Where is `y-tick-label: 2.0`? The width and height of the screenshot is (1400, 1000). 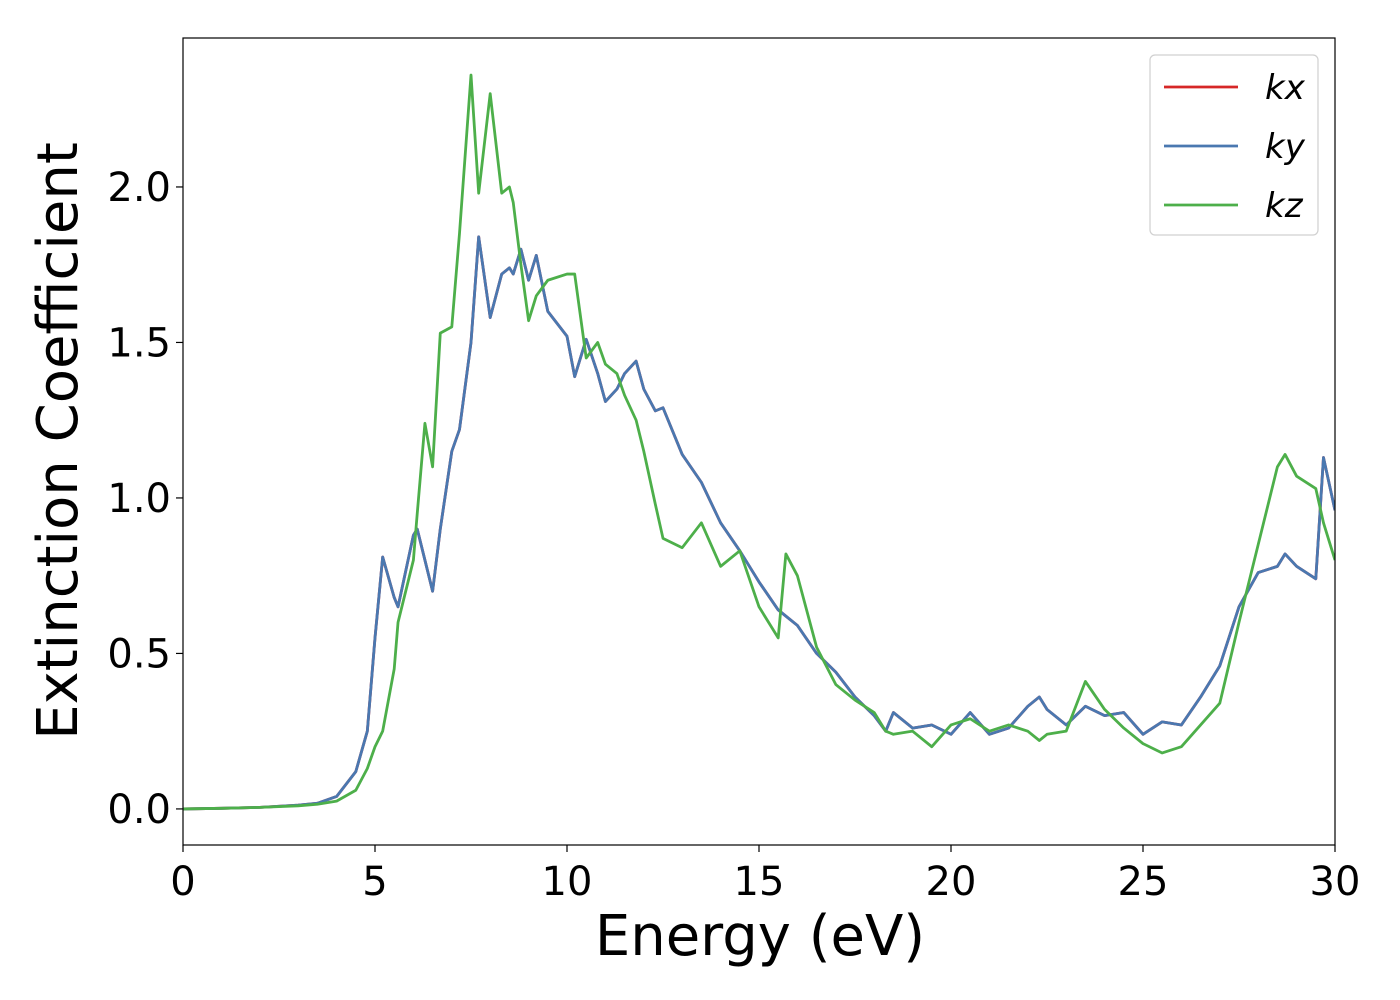 y-tick-label: 2.0 is located at coordinates (139, 188).